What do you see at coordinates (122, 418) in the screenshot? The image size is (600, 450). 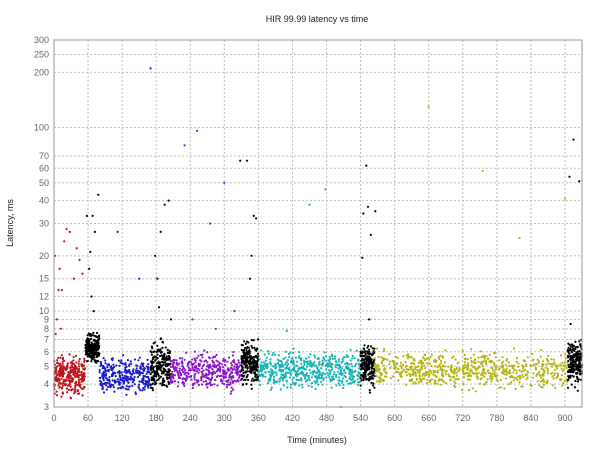 I see `x-tick-label: 120` at bounding box center [122, 418].